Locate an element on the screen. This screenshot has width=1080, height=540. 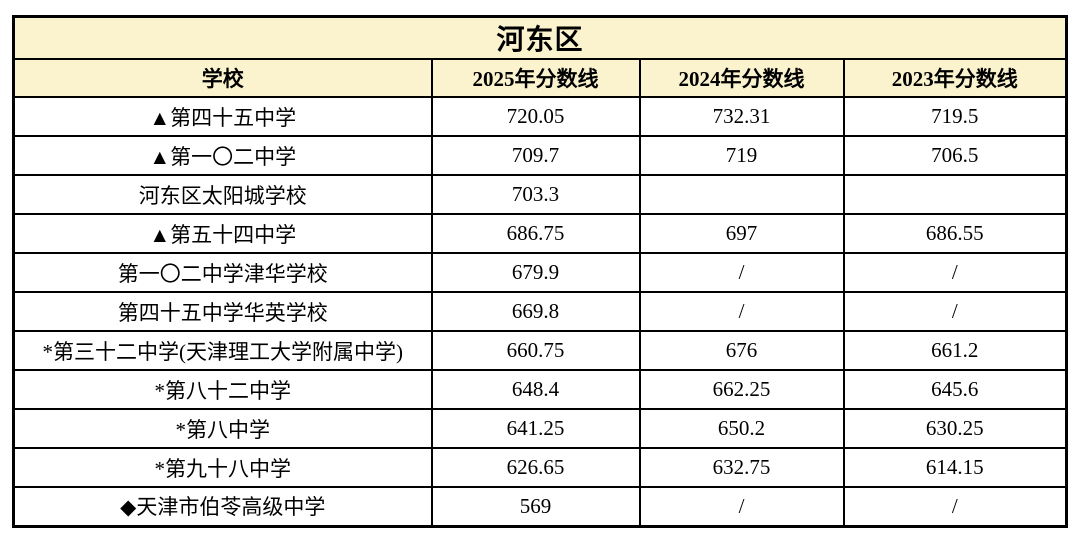
table-title-row: 河东区 is located at coordinates (540, 37).